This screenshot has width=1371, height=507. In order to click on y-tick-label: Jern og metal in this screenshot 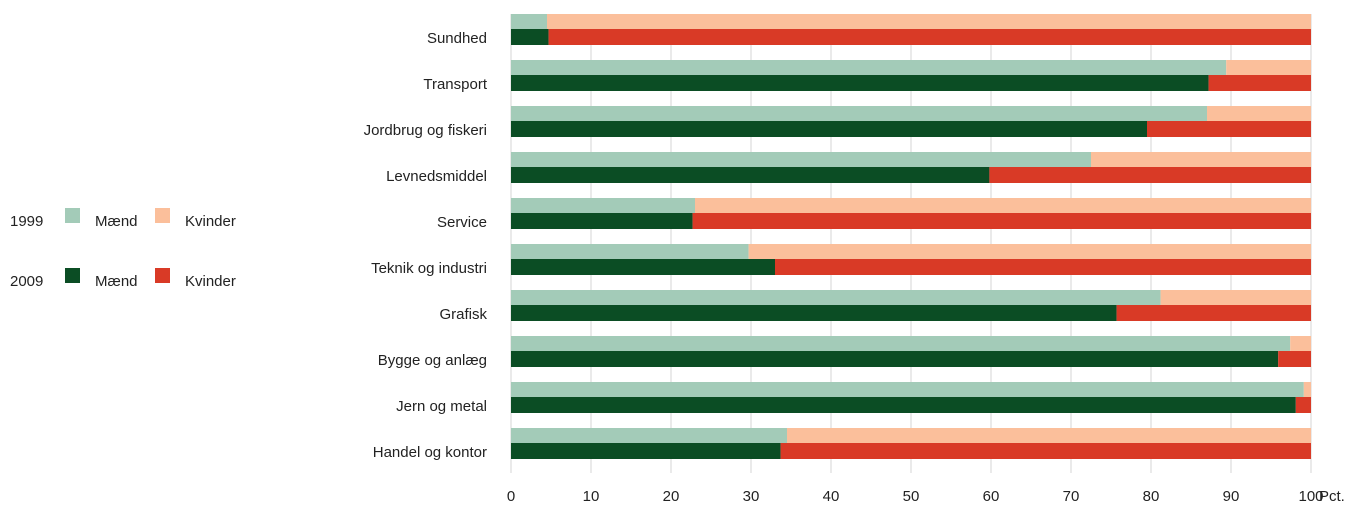, I will do `click(441, 406)`.